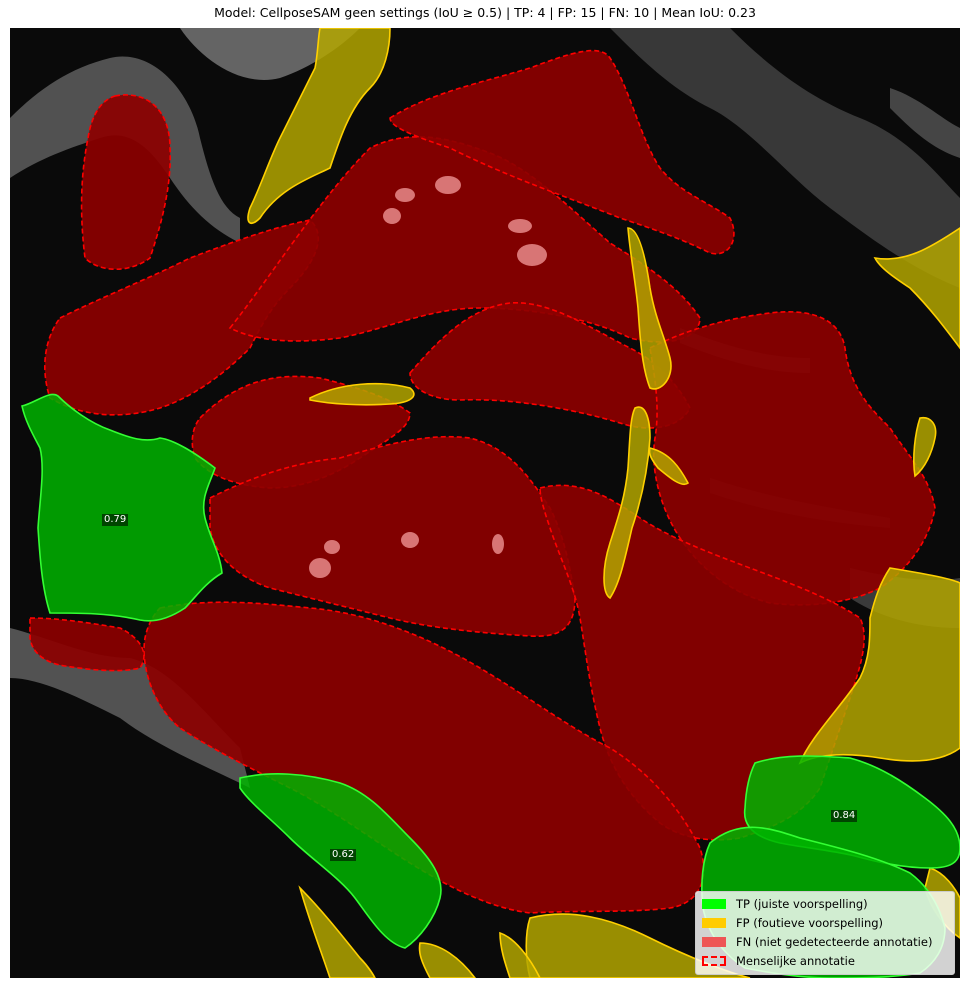 This screenshot has width=970, height=989. What do you see at coordinates (714, 904) in the screenshot?
I see `legend-swatch-tp` at bounding box center [714, 904].